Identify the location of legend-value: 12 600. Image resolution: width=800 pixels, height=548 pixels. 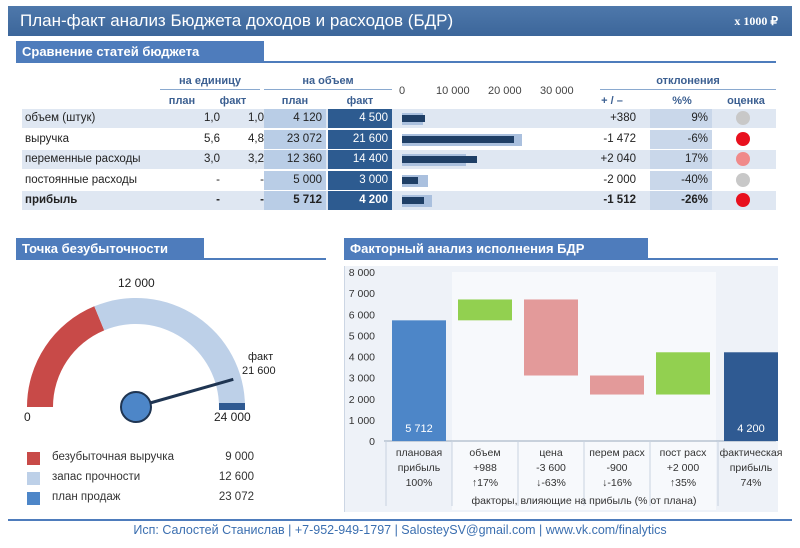
(236, 477).